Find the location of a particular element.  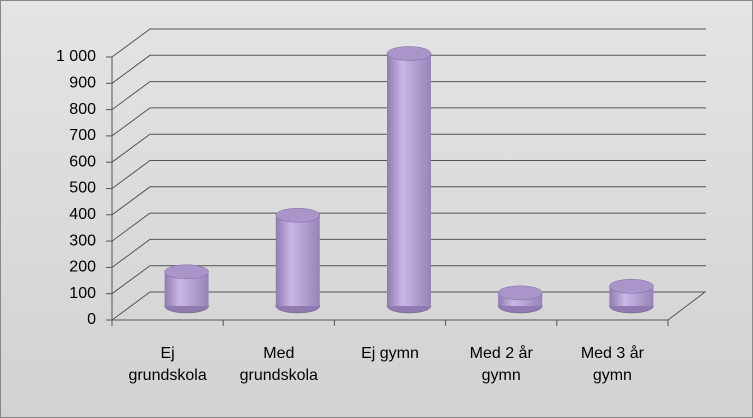

x-tick-label-line: Med 2 år is located at coordinates (502, 353).